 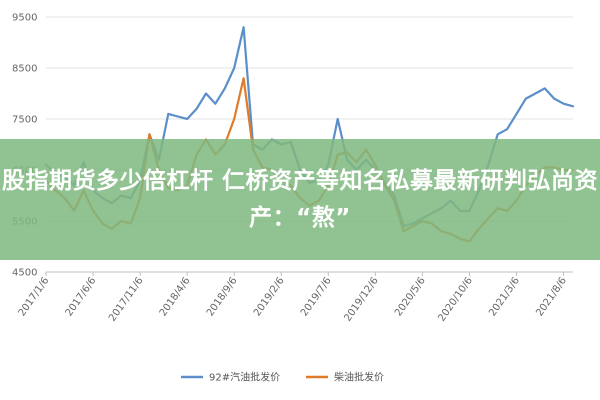 What do you see at coordinates (34, 296) in the screenshot?
I see `x-tick-label: 2017/1/6` at bounding box center [34, 296].